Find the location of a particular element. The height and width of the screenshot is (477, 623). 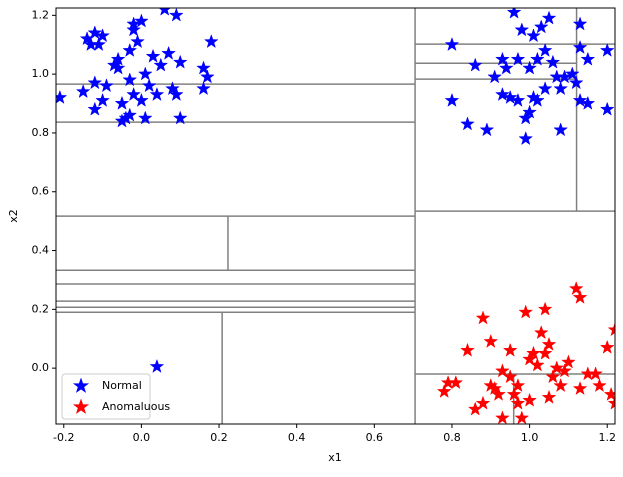

x-axis-label: x1 is located at coordinates (335, 457).